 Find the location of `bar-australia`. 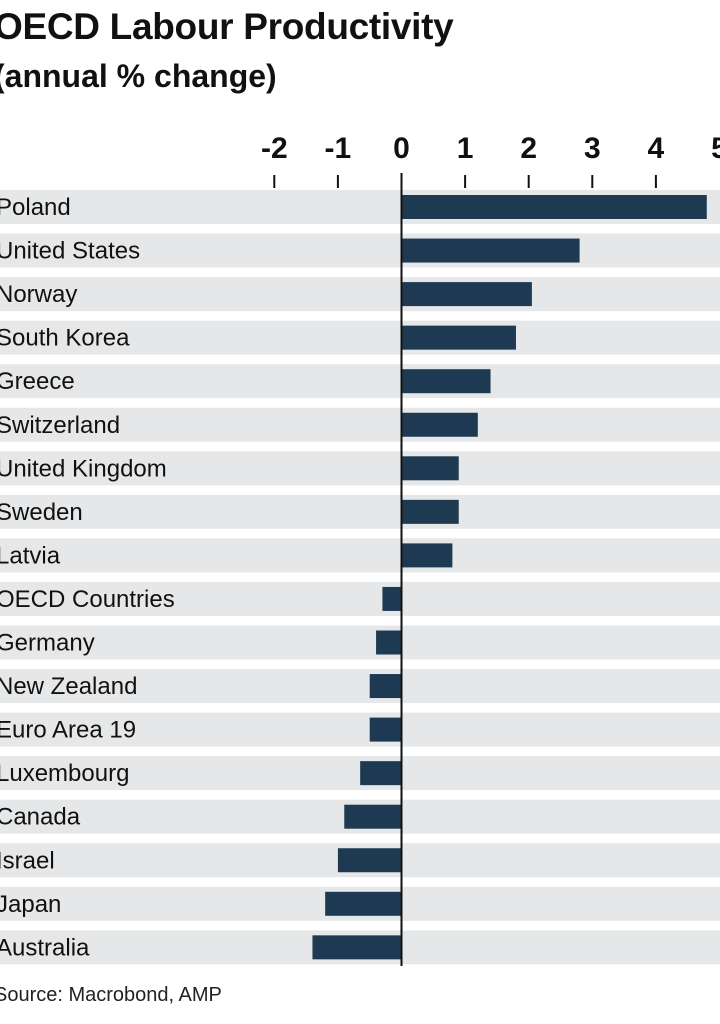

bar-australia is located at coordinates (357, 947).